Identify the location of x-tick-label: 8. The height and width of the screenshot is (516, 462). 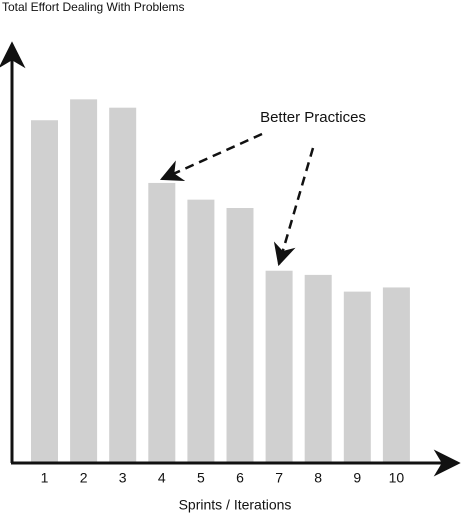
(318, 478).